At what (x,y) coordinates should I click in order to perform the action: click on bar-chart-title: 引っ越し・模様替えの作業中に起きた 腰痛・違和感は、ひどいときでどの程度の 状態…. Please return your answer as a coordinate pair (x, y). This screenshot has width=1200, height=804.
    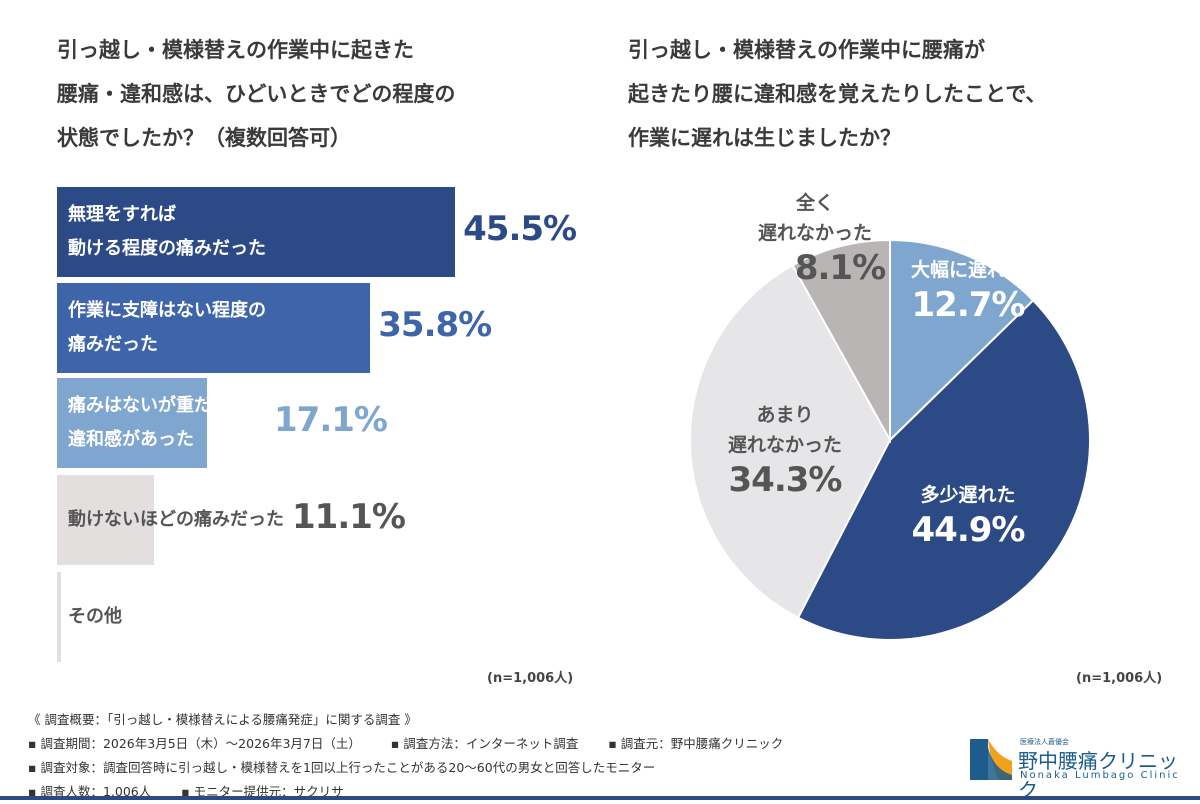
    Looking at the image, I should click on (256, 94).